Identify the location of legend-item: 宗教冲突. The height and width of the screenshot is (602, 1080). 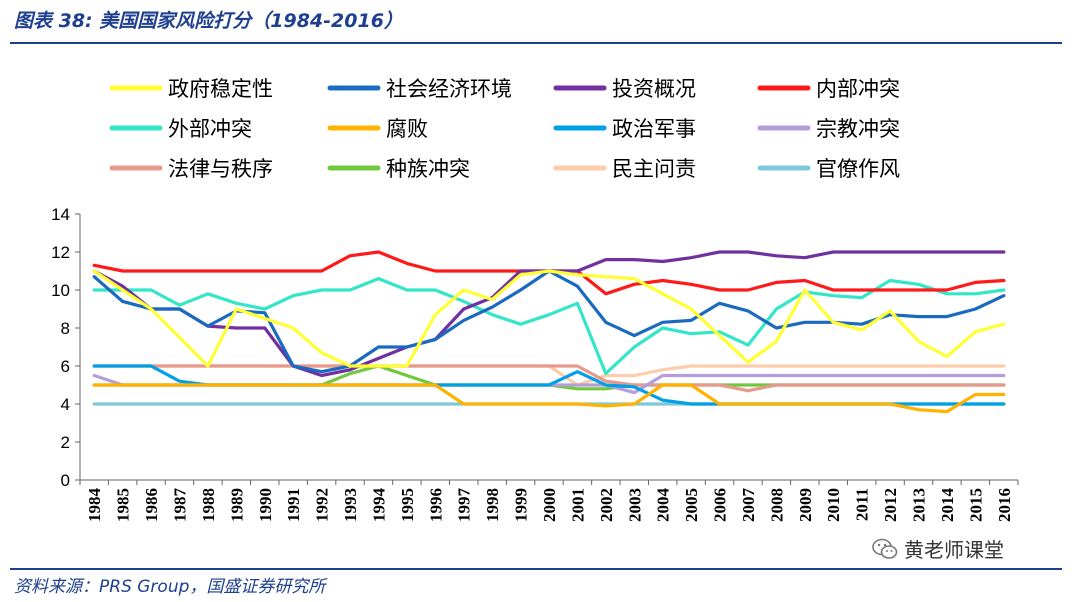
(828, 129).